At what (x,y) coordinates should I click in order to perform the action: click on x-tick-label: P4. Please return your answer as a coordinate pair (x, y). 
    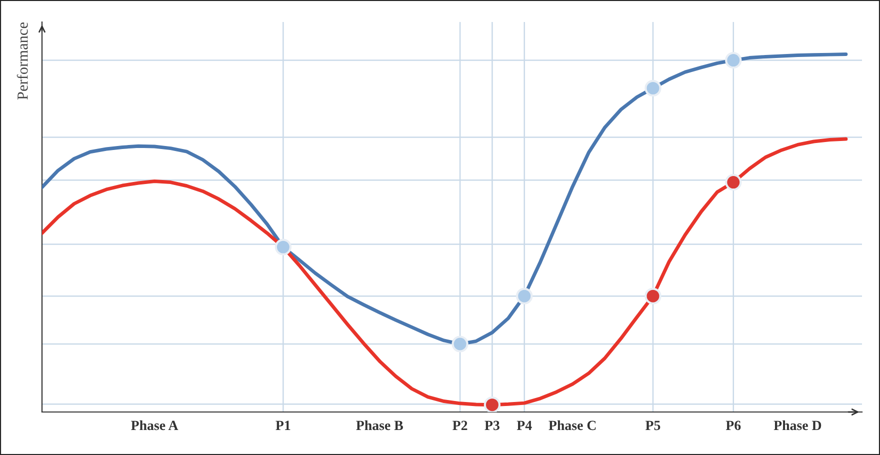
    Looking at the image, I should click on (524, 425).